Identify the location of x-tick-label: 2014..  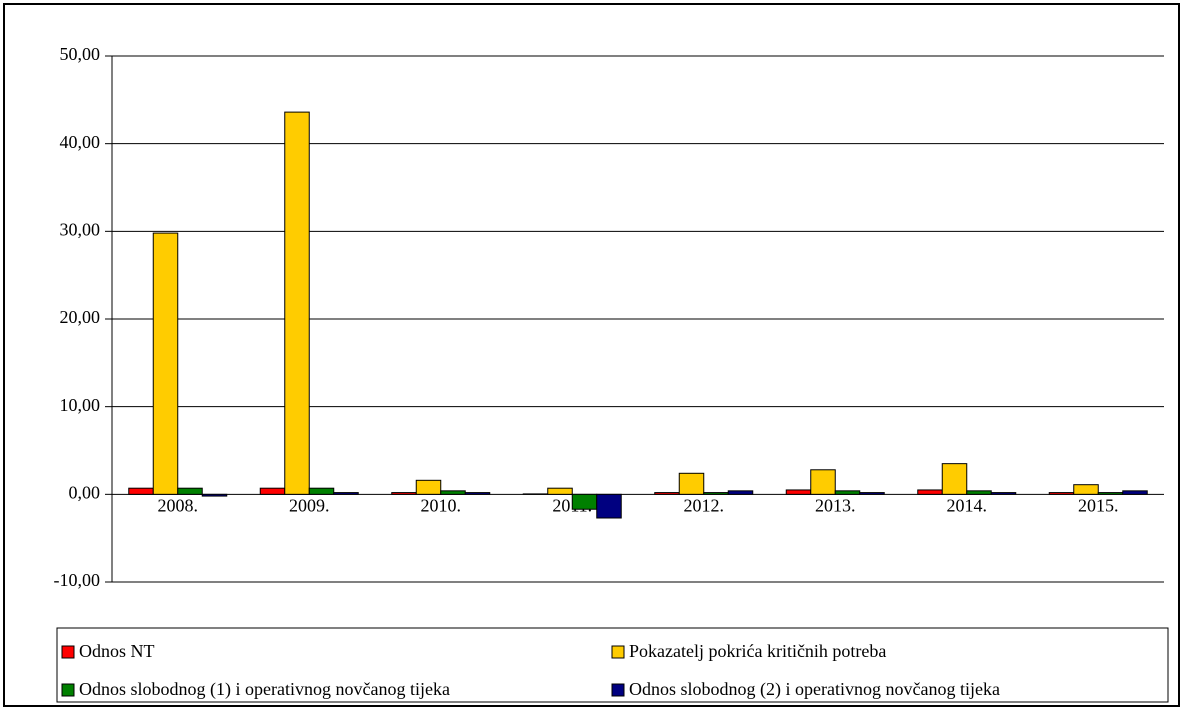
(967, 505).